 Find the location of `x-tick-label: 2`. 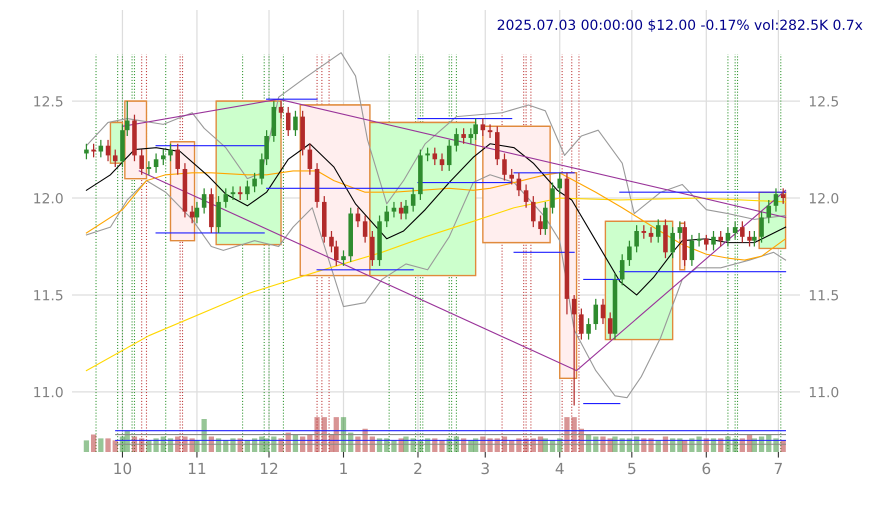

x-tick-label: 2 is located at coordinates (418, 468).